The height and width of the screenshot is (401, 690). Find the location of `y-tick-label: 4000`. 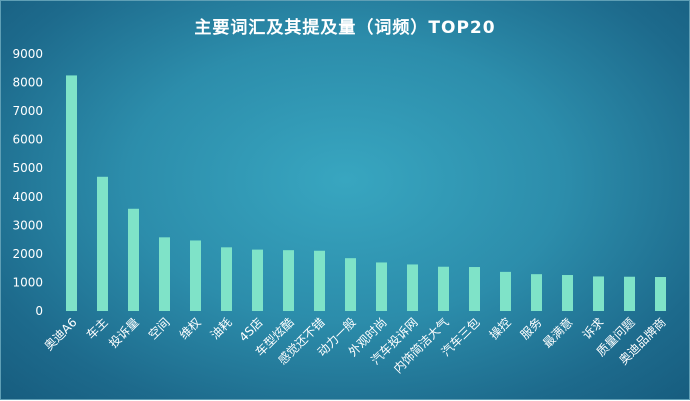

y-tick-label: 4000 is located at coordinates (27, 197).